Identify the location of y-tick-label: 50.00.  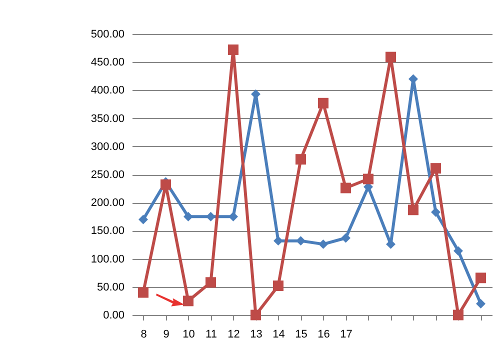
(110, 287).